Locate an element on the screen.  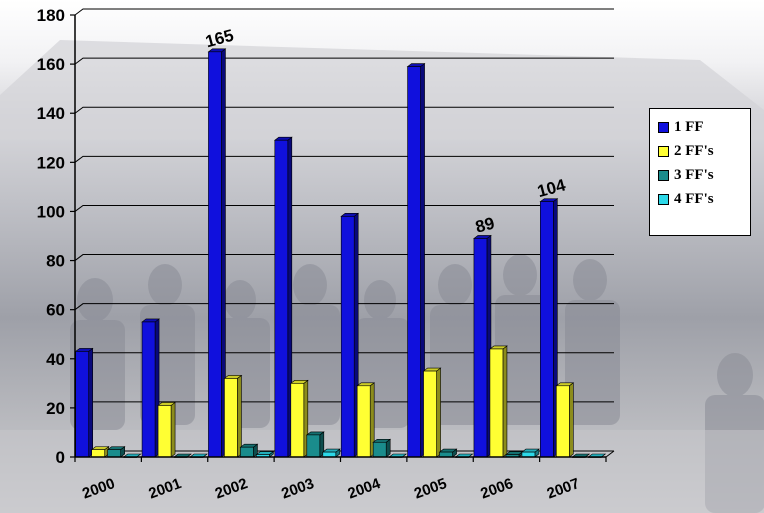
data-label: 104 is located at coordinates (551, 188).